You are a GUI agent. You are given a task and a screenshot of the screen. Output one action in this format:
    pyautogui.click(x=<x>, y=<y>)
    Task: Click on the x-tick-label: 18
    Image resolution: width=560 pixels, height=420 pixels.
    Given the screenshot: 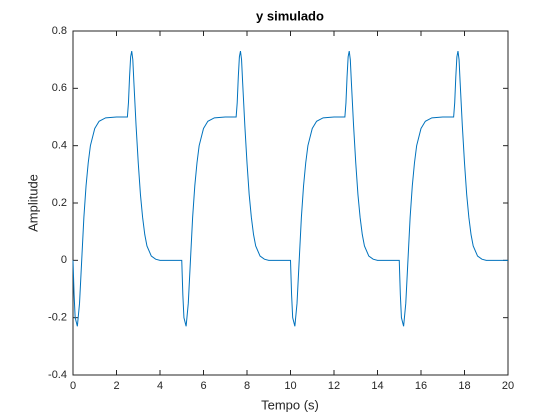 What is the action you would take?
    pyautogui.click(x=464, y=386)
    